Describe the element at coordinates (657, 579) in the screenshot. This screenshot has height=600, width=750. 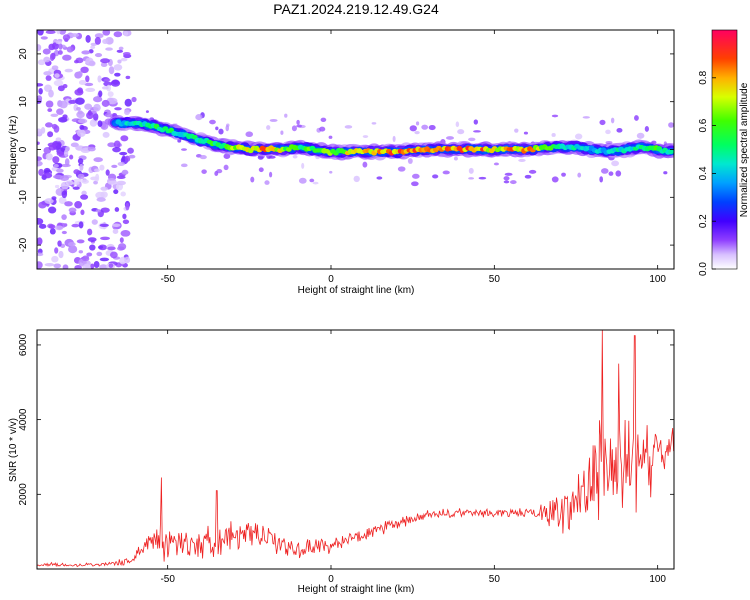
I see `snr-xtick-label: 100` at that location.